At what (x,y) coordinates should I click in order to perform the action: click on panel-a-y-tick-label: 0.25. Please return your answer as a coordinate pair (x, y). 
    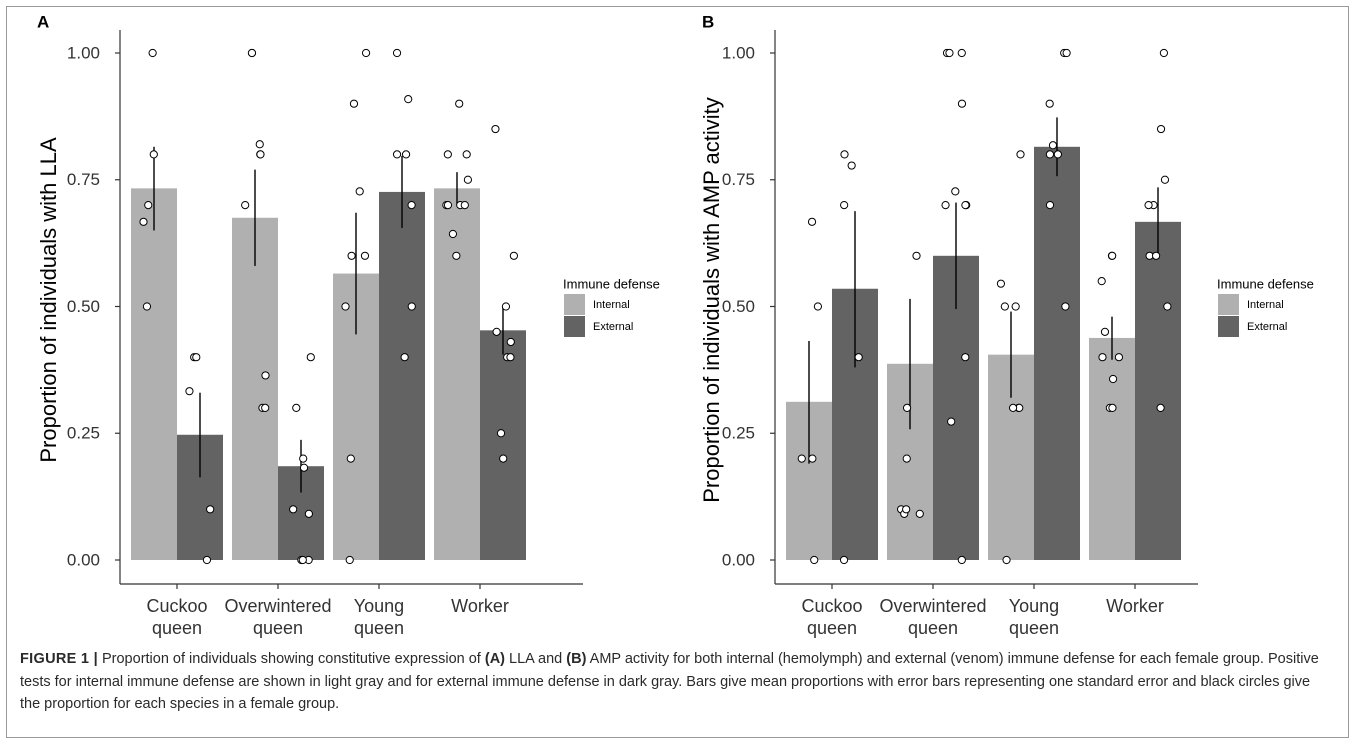
    Looking at the image, I should click on (83, 433).